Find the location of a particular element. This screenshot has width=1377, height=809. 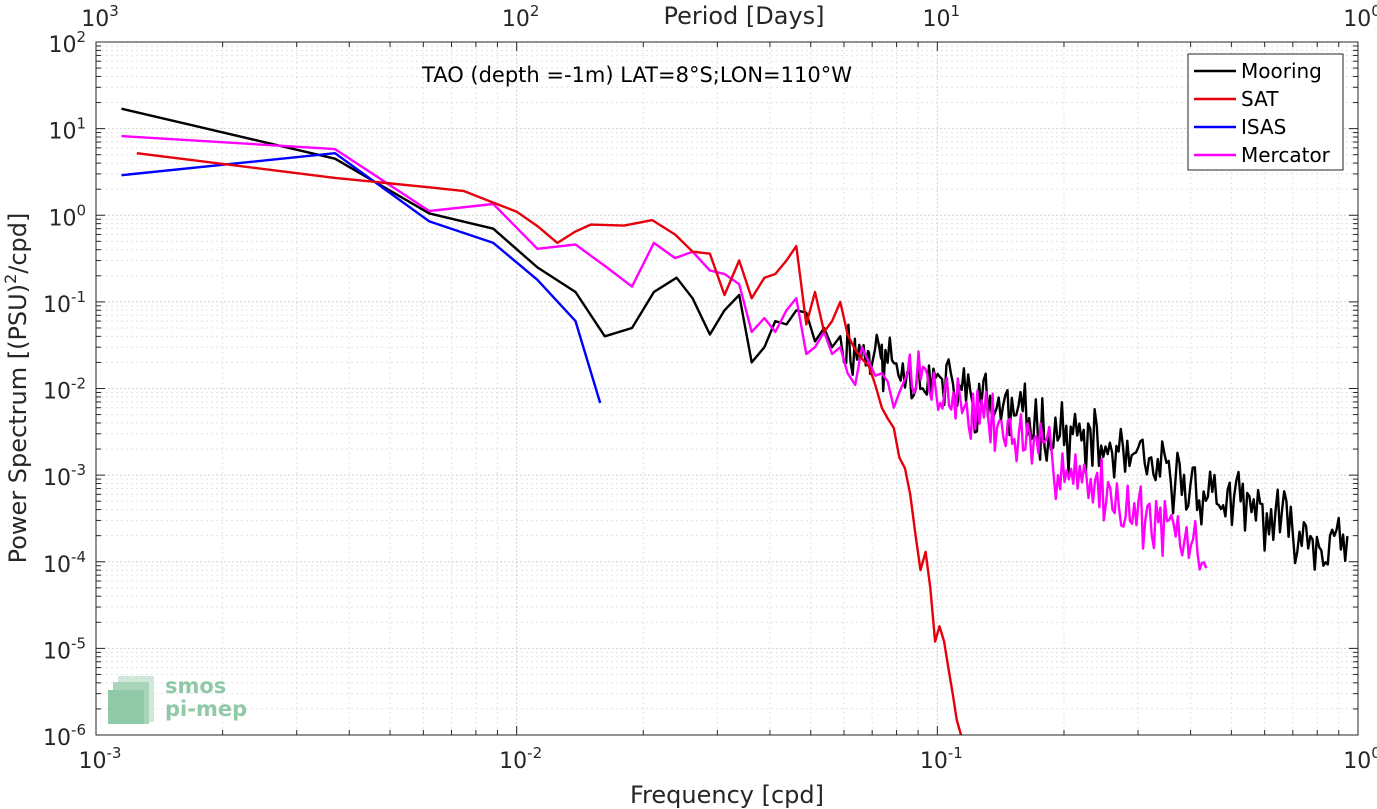

chart-title: TAO (depth =-1m) LAT=8°S;LON=110°W is located at coordinates (636, 75).